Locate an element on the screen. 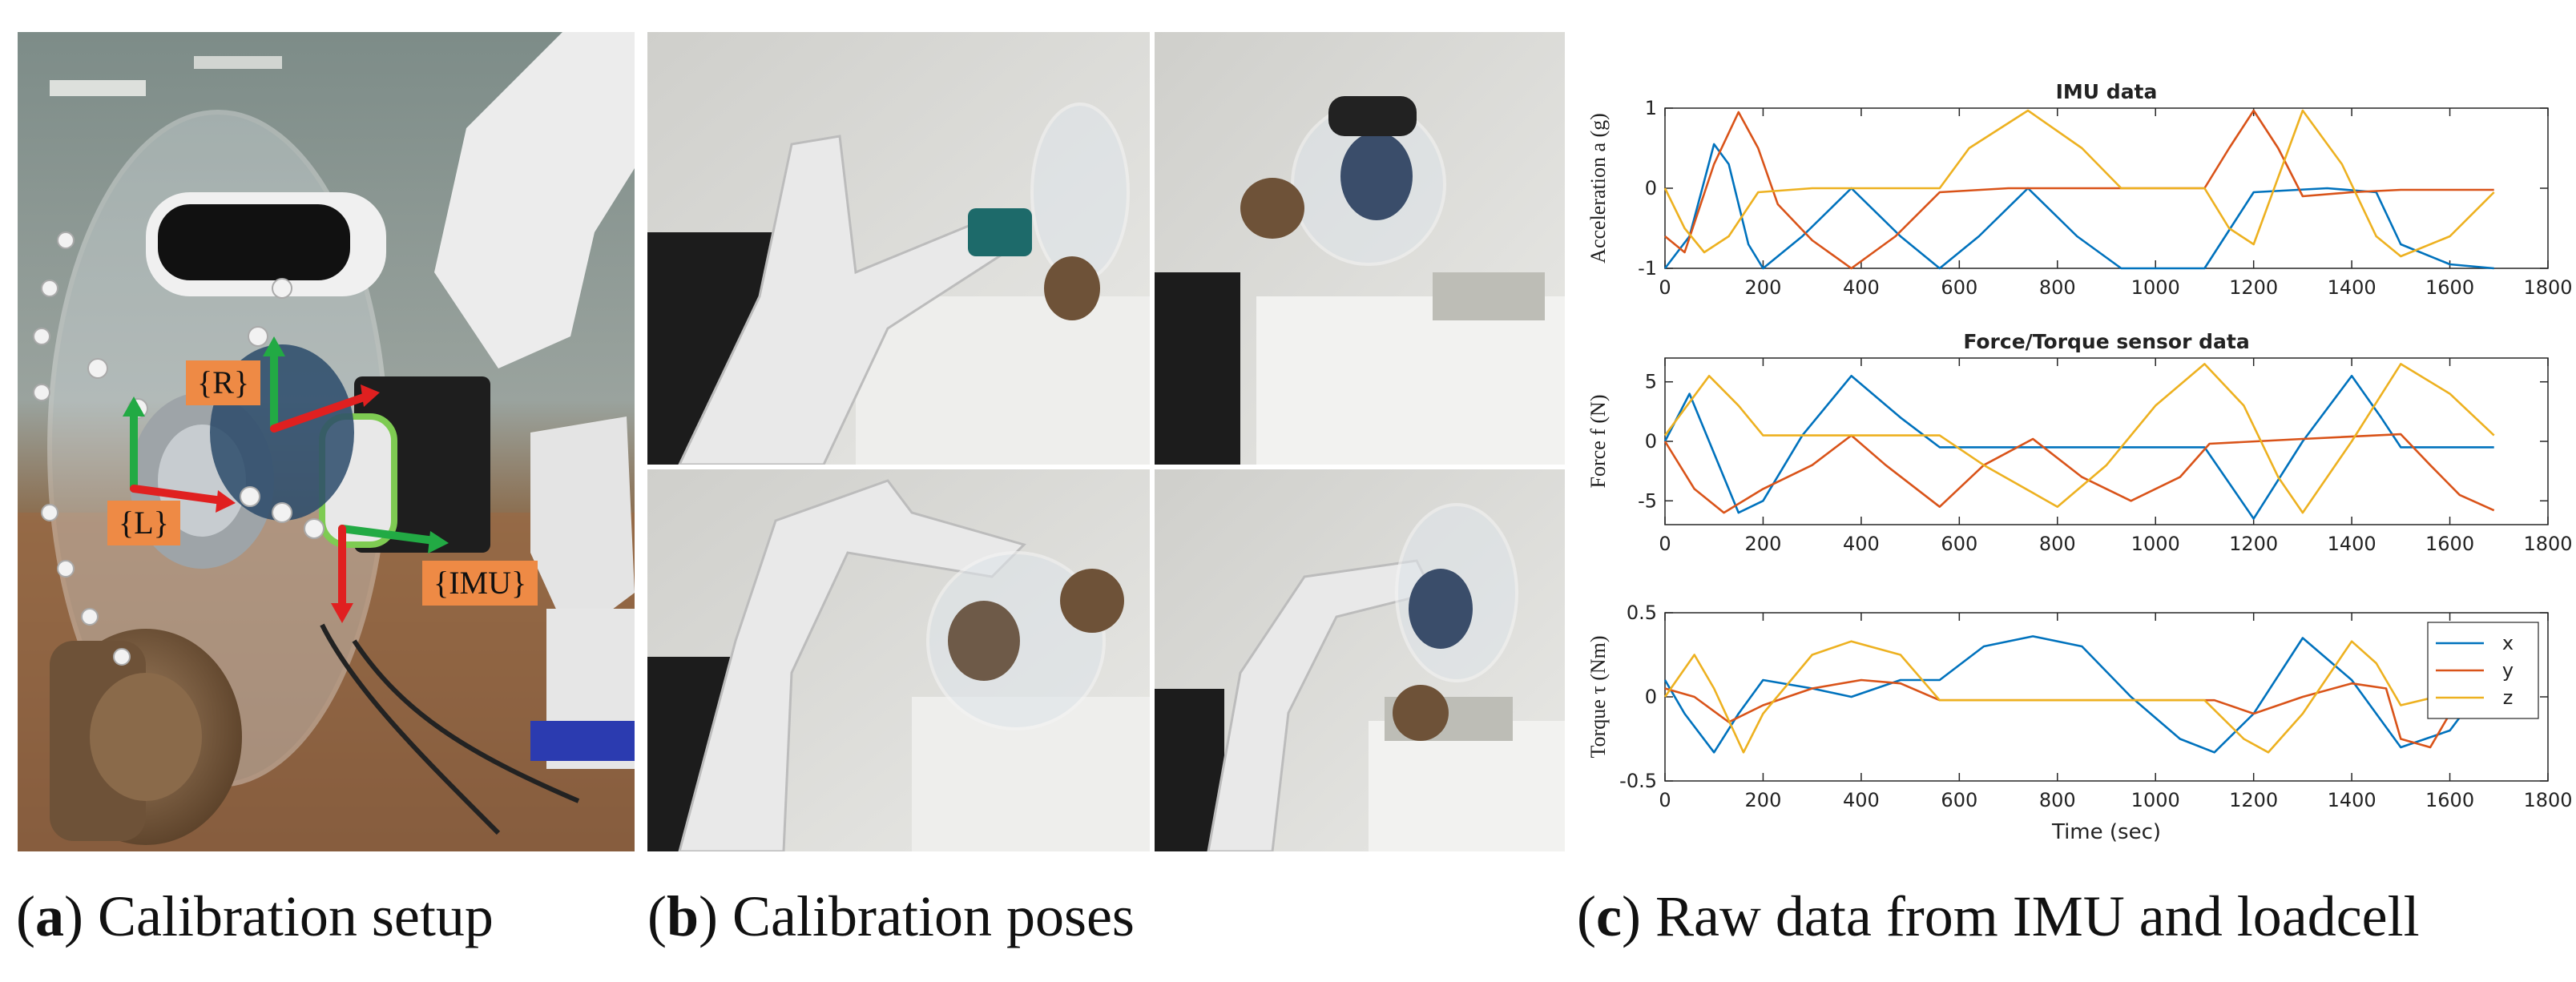 This screenshot has height=982, width=2576. legend-label-y: y is located at coordinates (2508, 670).